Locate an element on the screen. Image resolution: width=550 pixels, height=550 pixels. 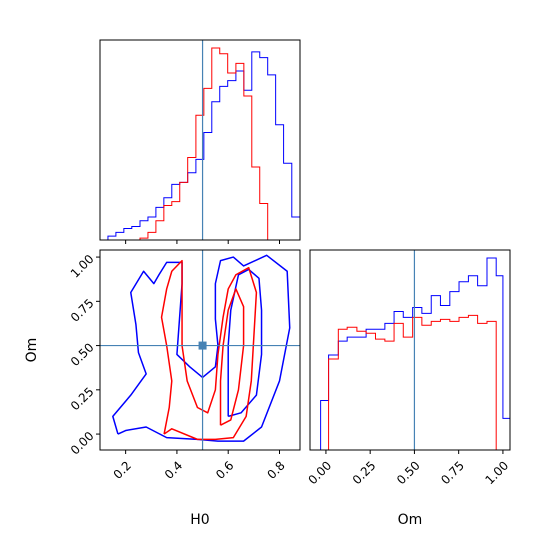
om-tick-label-y: 0.25 is located at coordinates (82, 399).